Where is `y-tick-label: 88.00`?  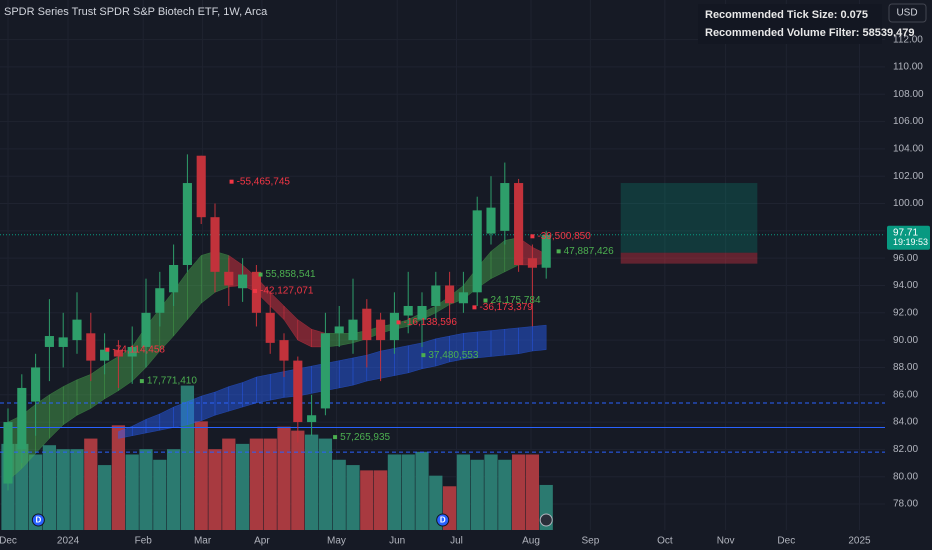 y-tick-label: 88.00 is located at coordinates (905, 367).